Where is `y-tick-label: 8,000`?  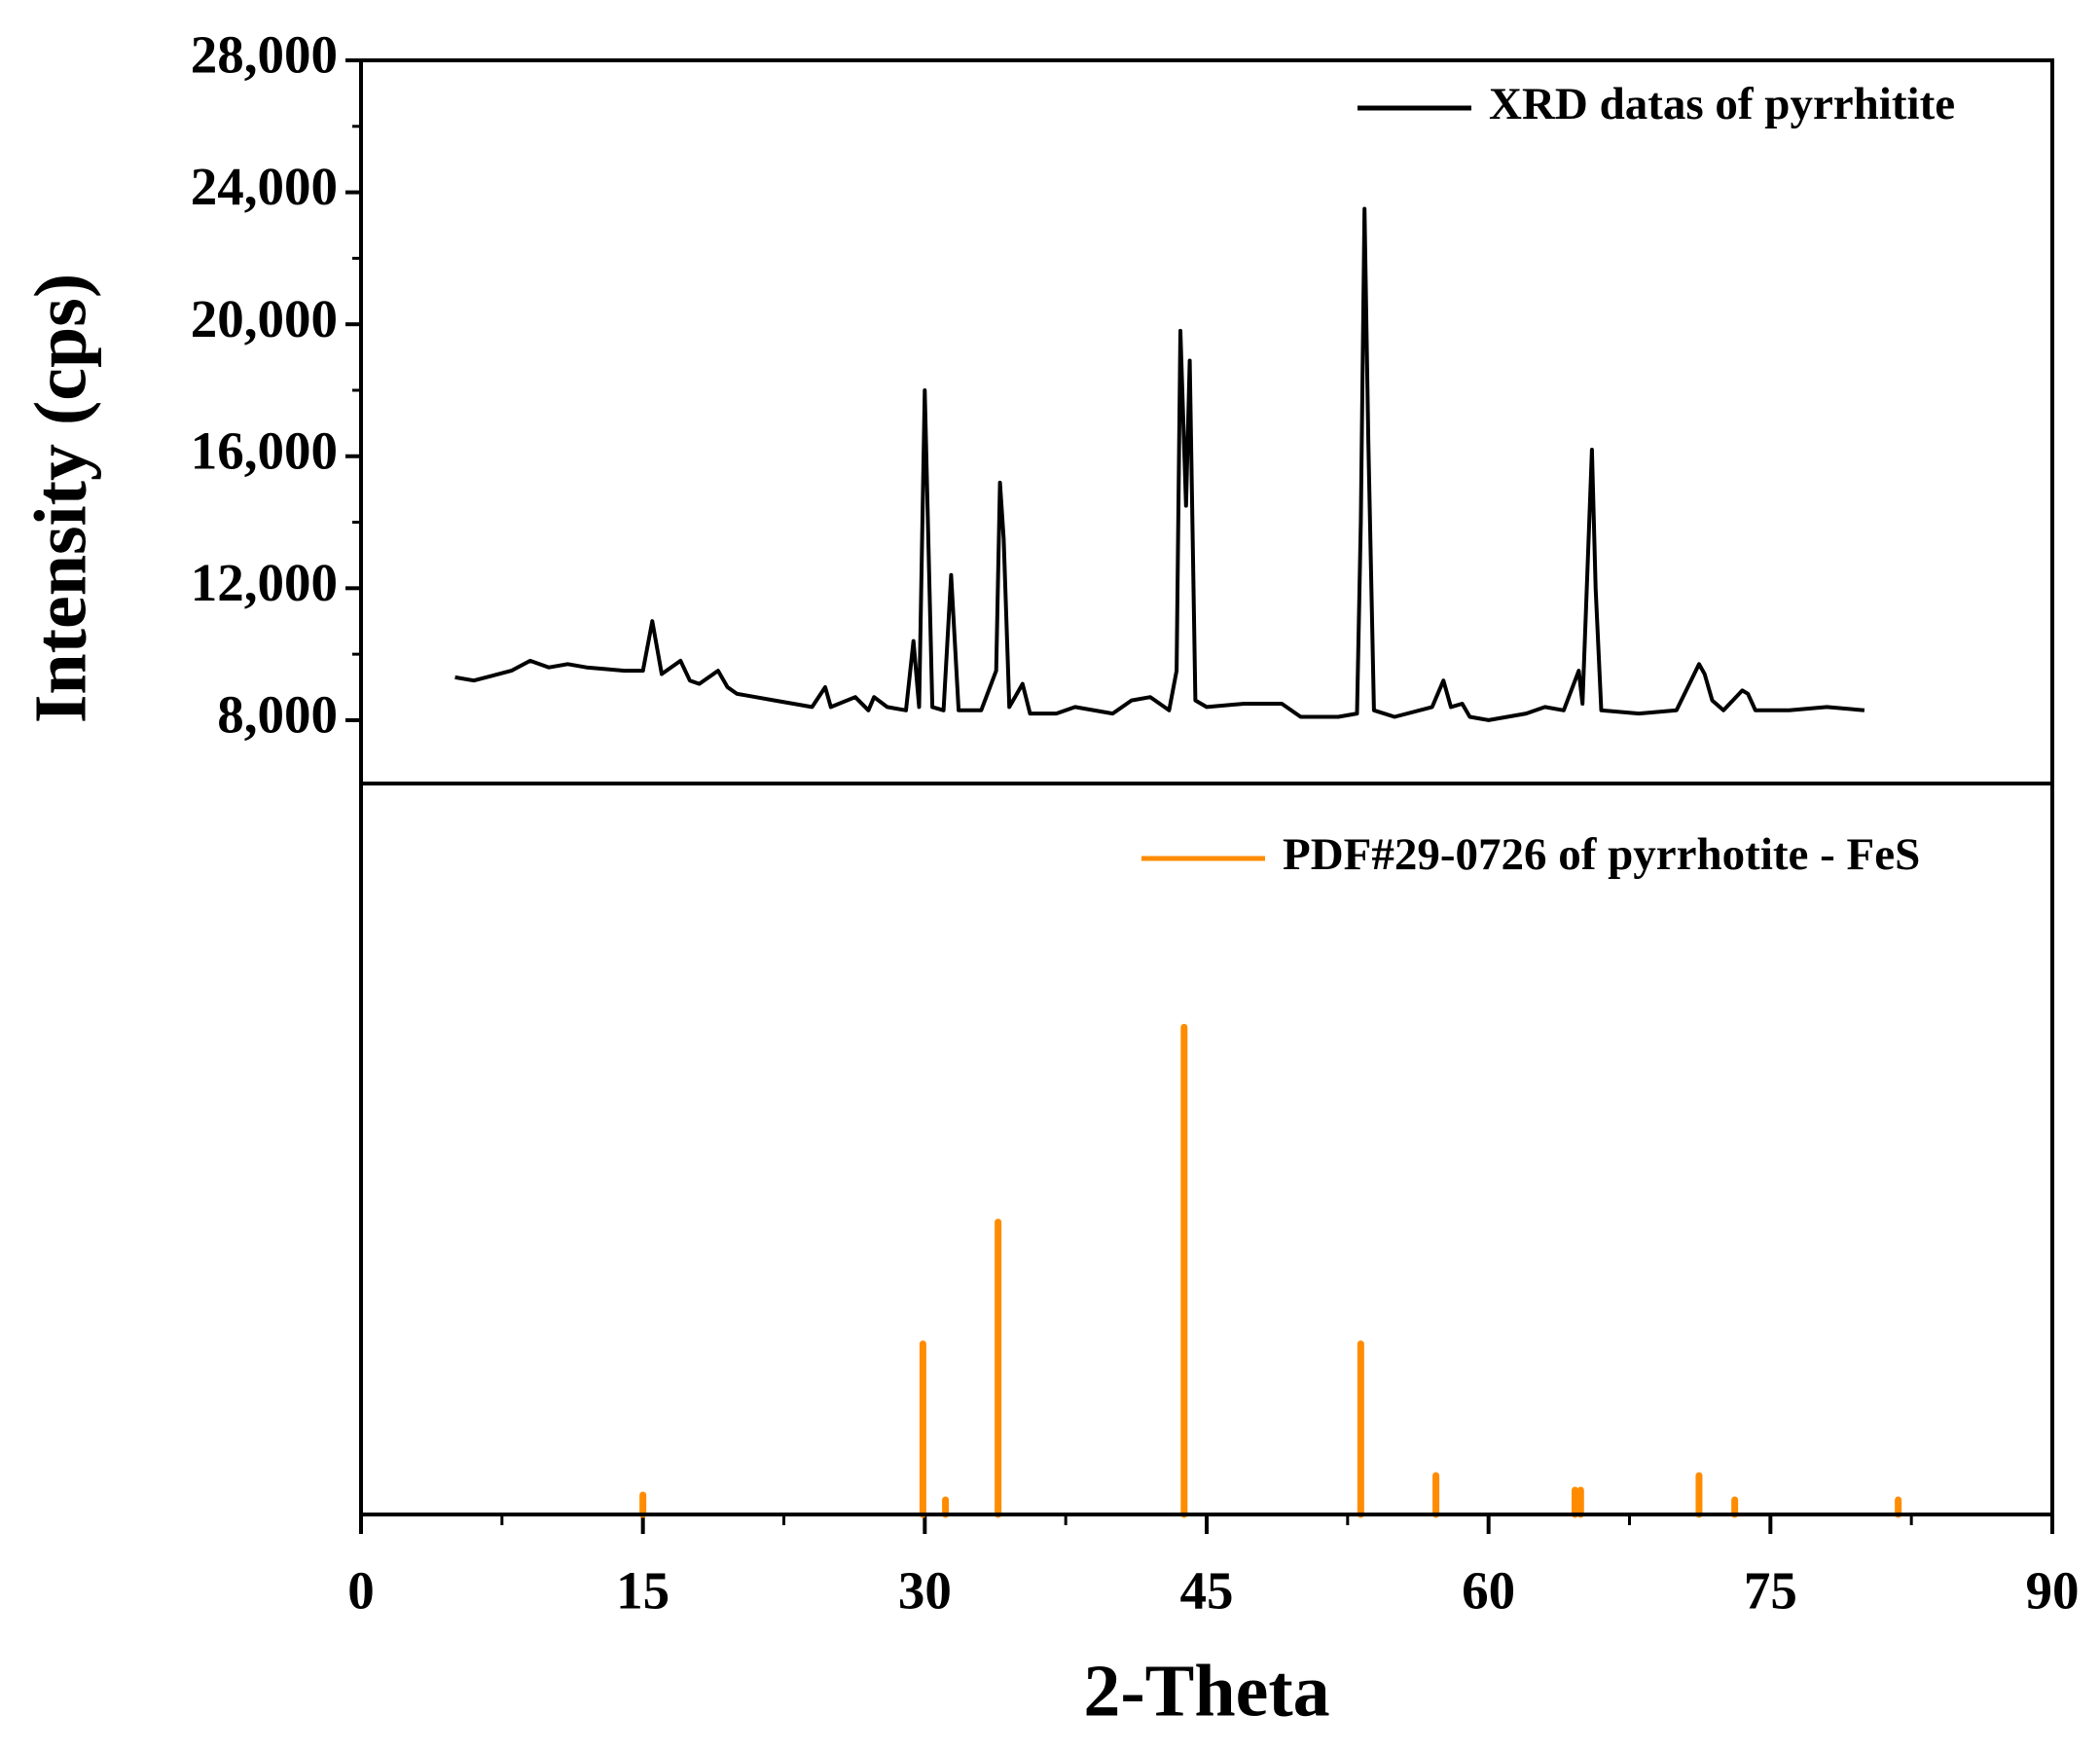 y-tick-label: 8,000 is located at coordinates (277, 715).